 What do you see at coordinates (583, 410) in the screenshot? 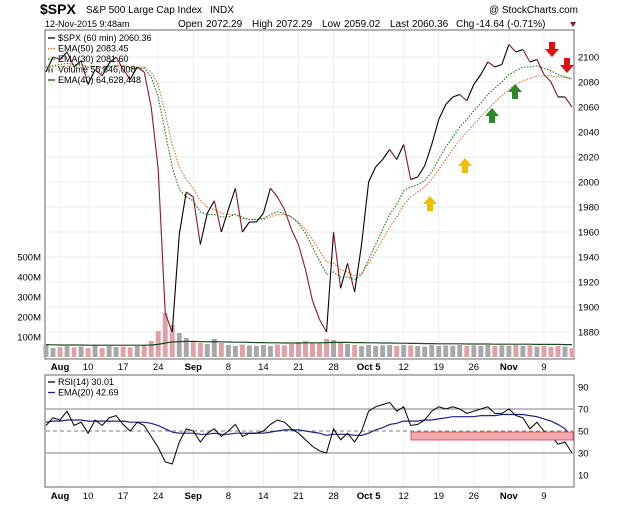
I see `rsi-tick-label: 70` at bounding box center [583, 410].